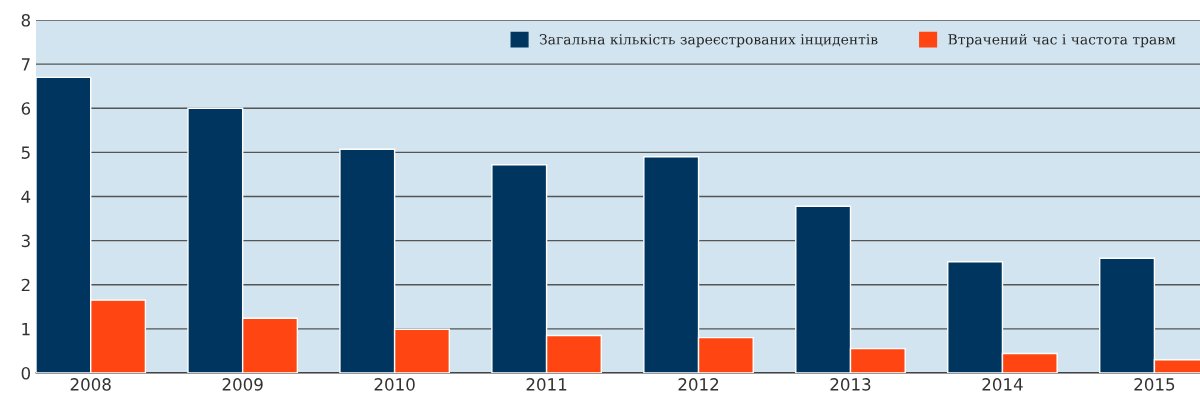 This screenshot has height=401, width=1200. What do you see at coordinates (25, 64) in the screenshot?
I see `y-tick-label: 7` at bounding box center [25, 64].